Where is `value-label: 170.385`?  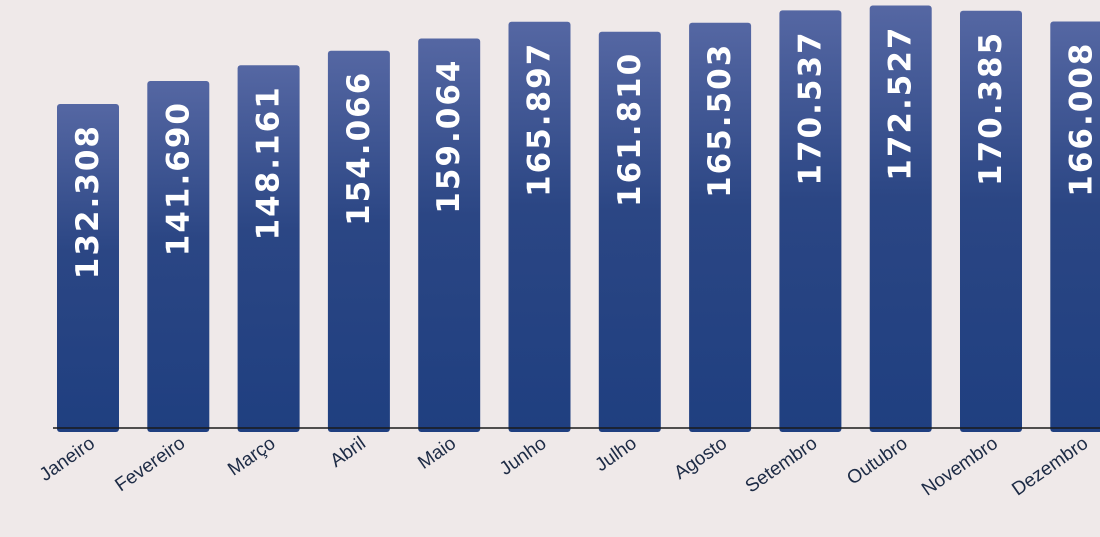 value-label: 170.385 is located at coordinates (991, 108).